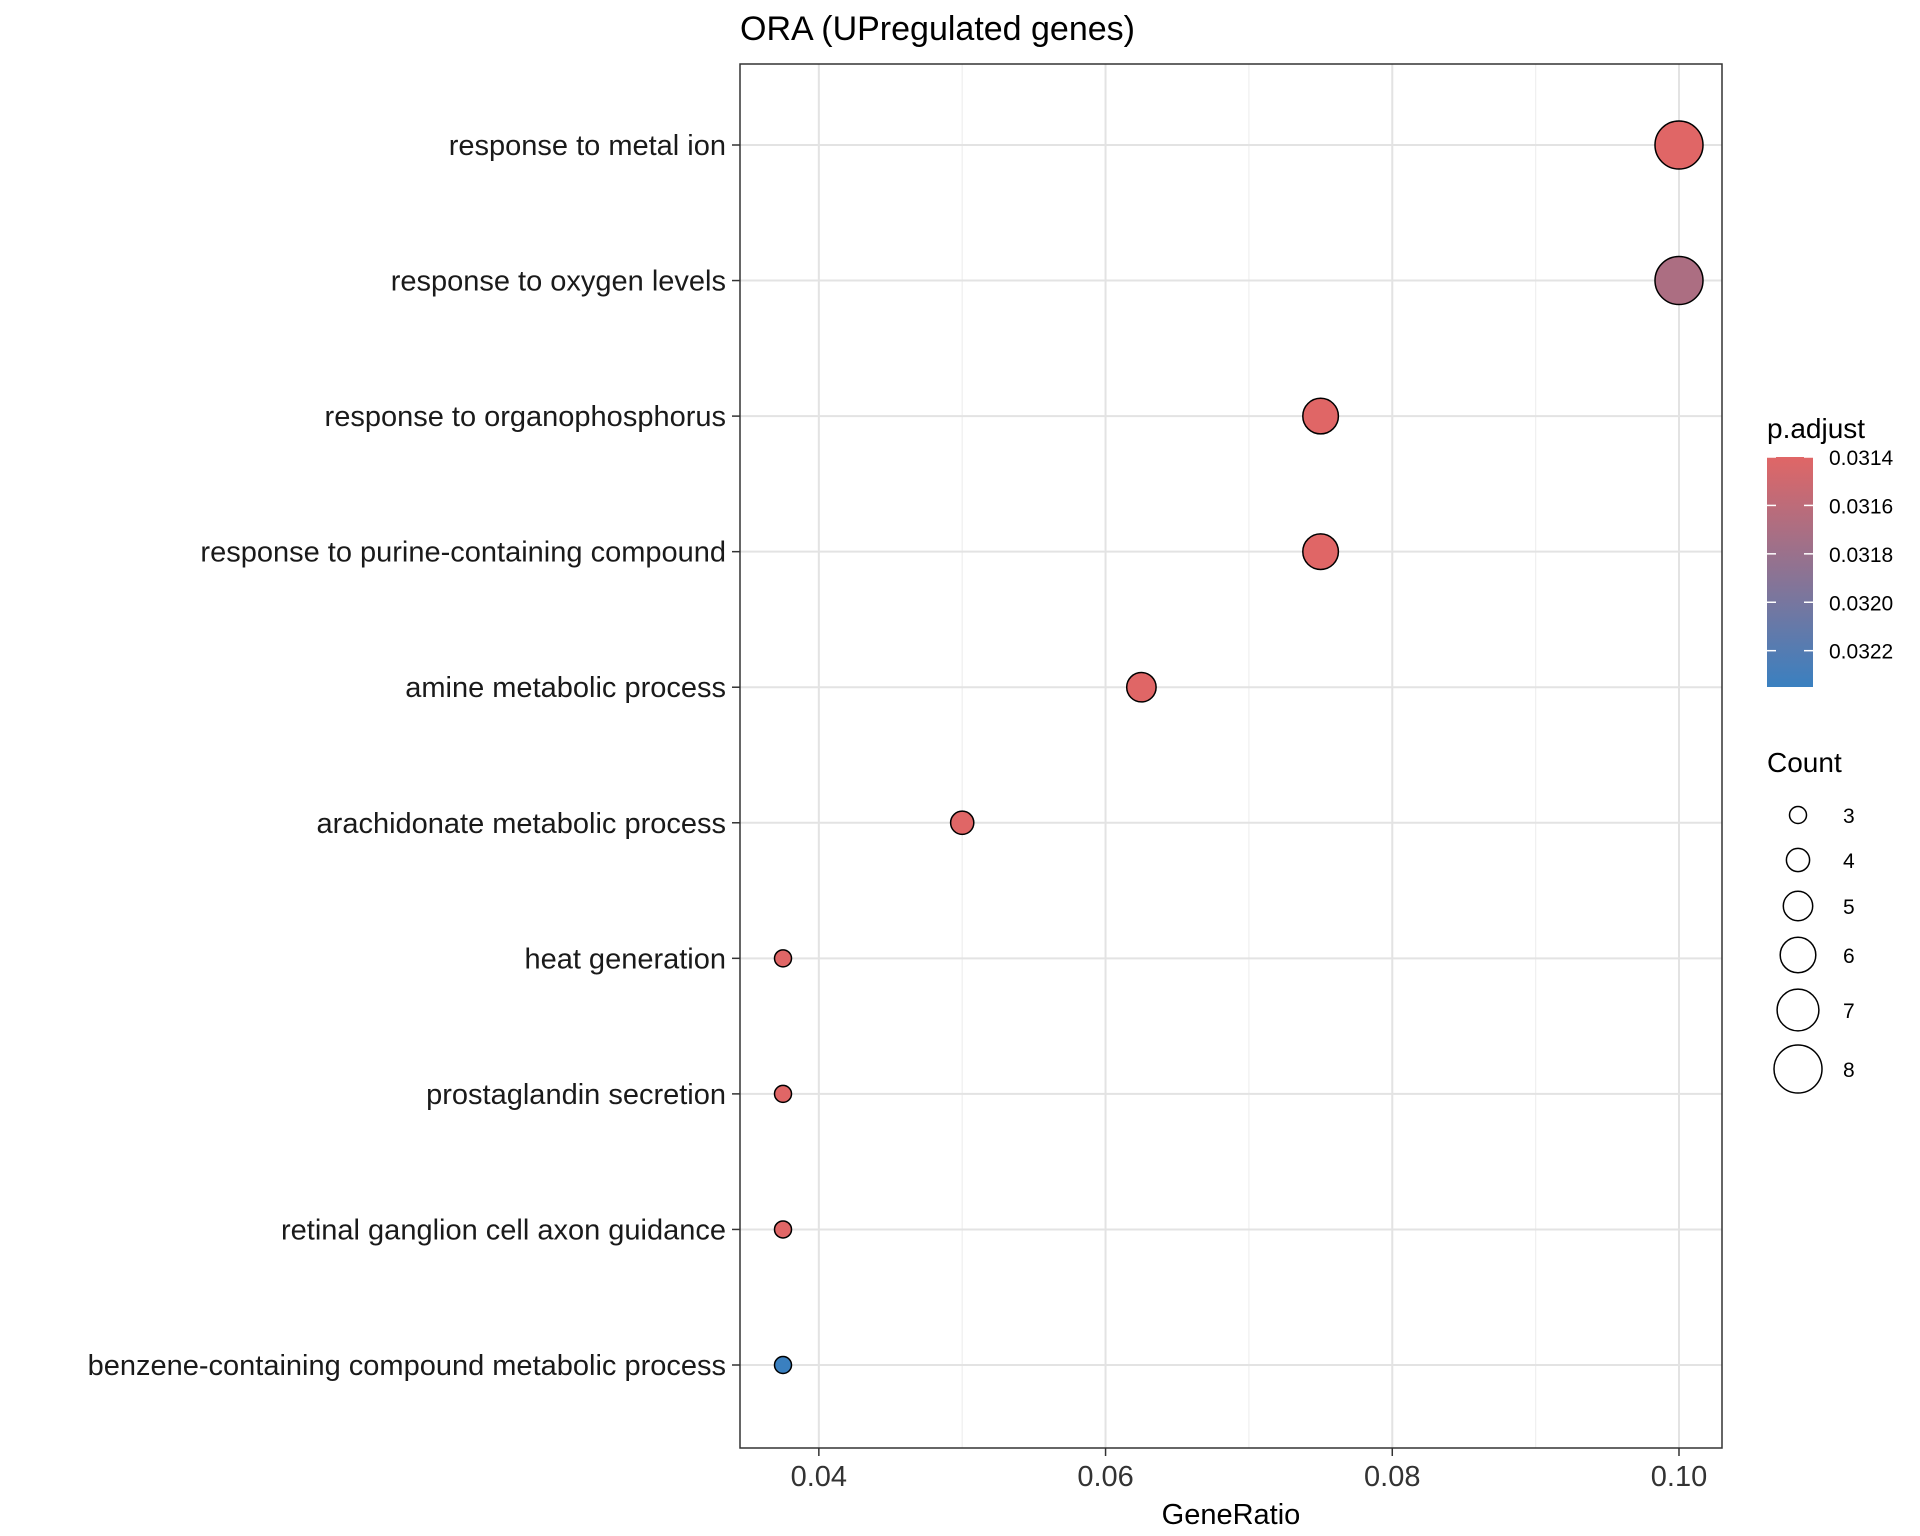 This screenshot has height=1536, width=1920. Describe the element at coordinates (819, 1477) in the screenshot. I see `x-tick-label: 0.04` at that location.